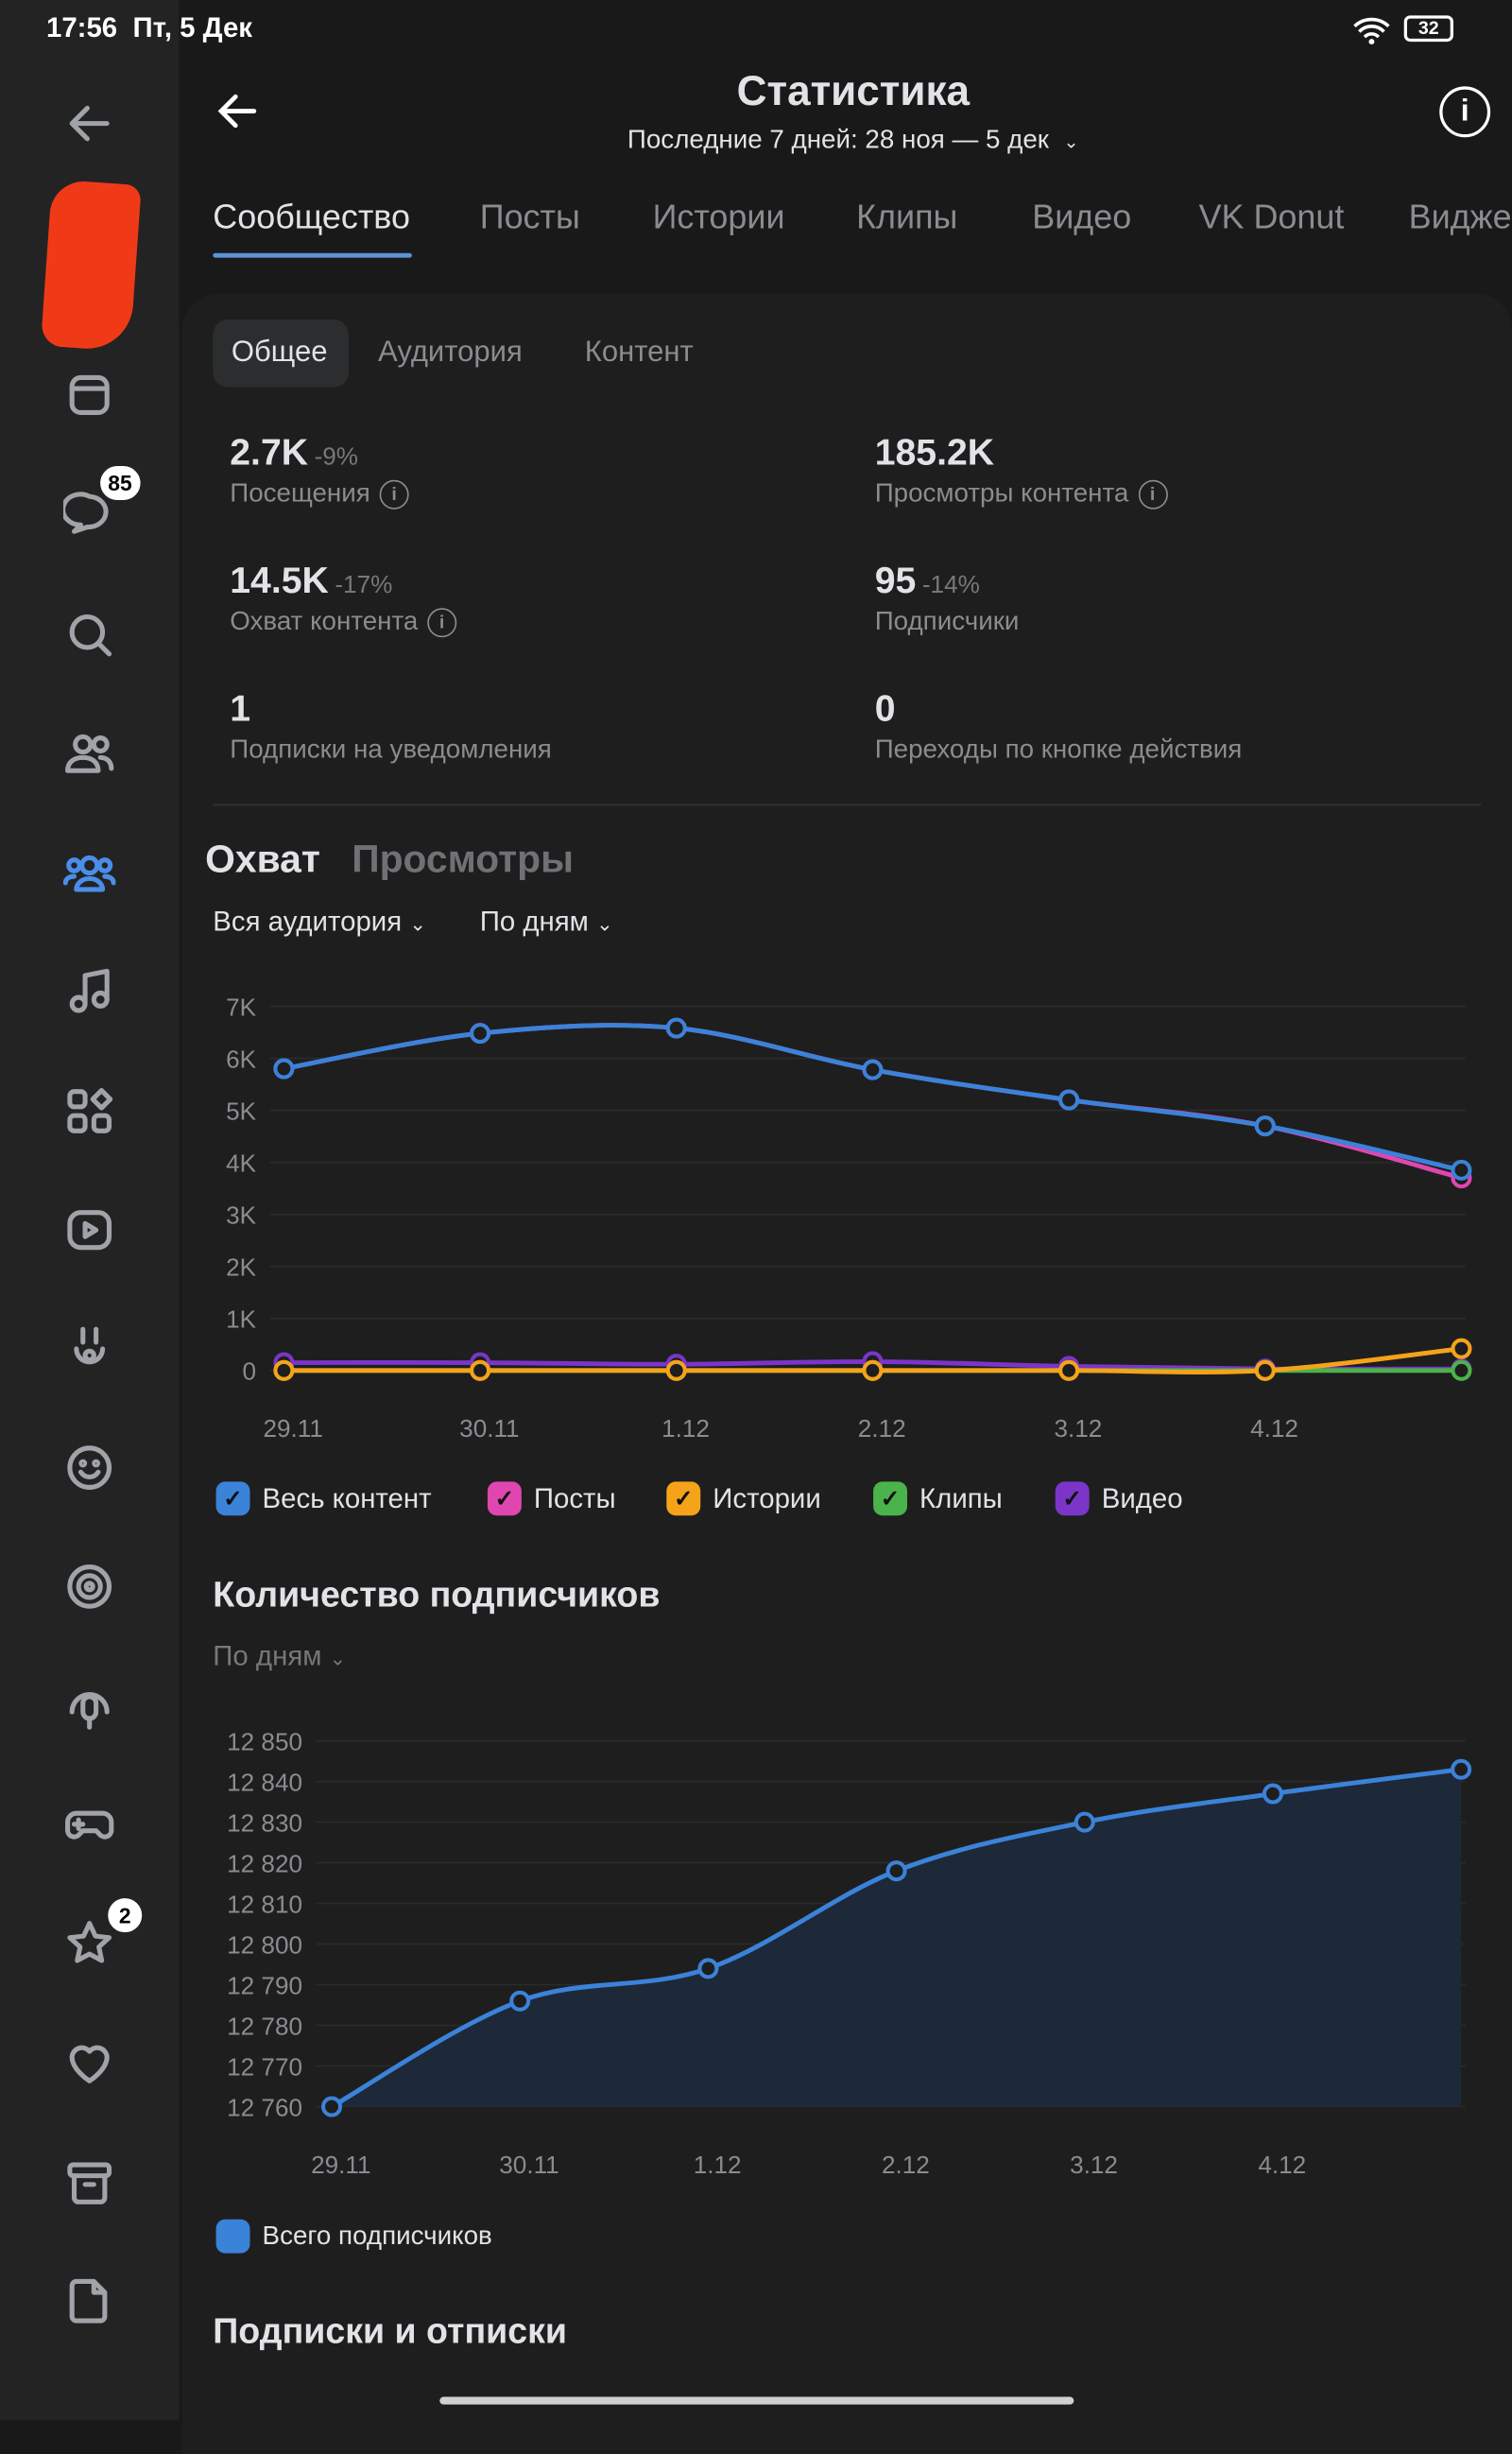 The width and height of the screenshot is (1512, 2454). Describe the element at coordinates (89, 1111) in the screenshot. I see `services-icon` at that location.